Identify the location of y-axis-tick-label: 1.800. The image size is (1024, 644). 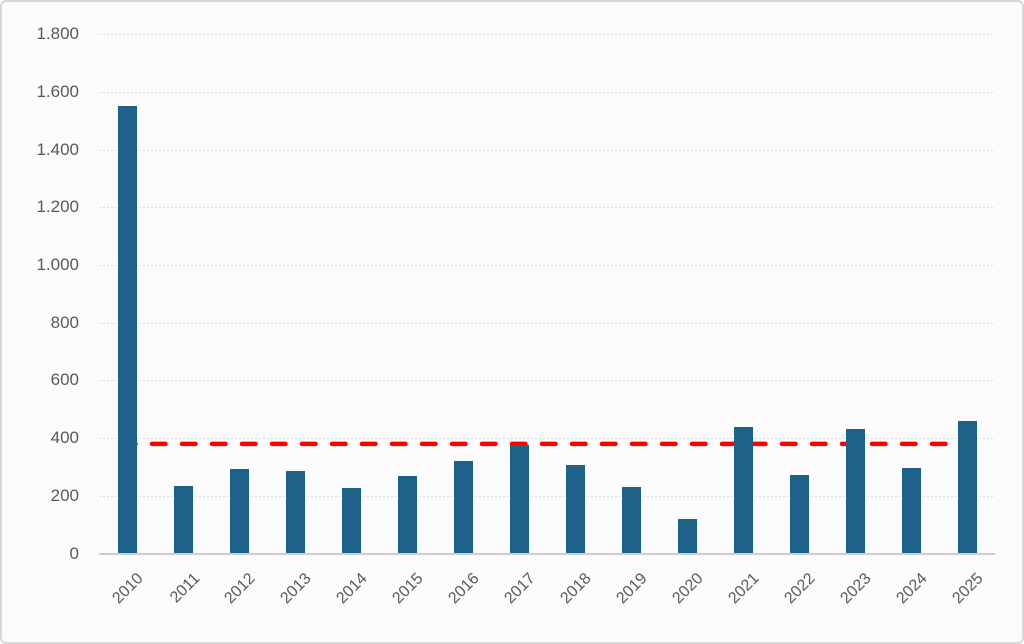
(57, 34).